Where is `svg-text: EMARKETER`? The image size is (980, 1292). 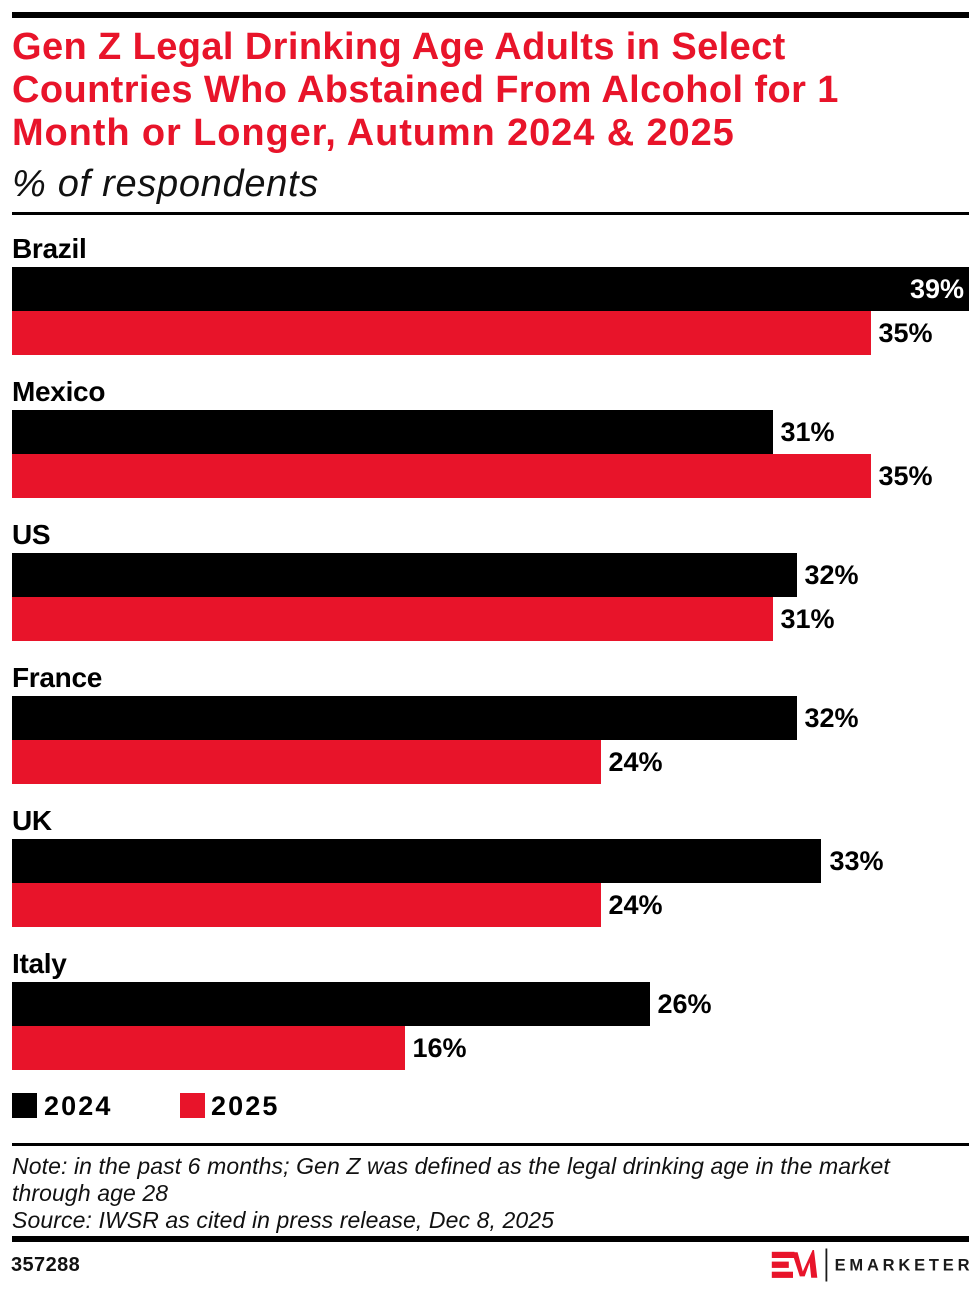 svg-text: EMARKETER is located at coordinates (904, 1265).